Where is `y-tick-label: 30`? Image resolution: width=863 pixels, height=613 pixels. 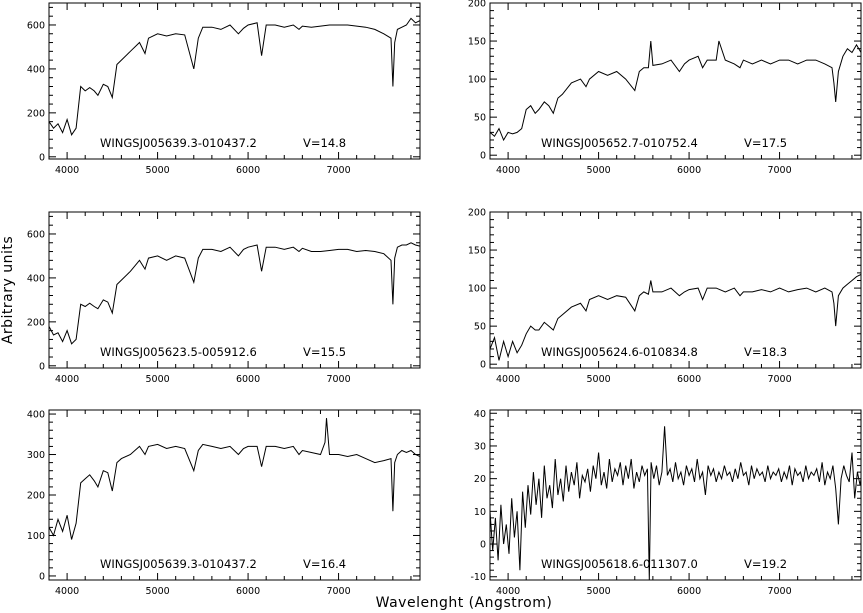 y-tick-label: 30 is located at coordinates (480, 446).